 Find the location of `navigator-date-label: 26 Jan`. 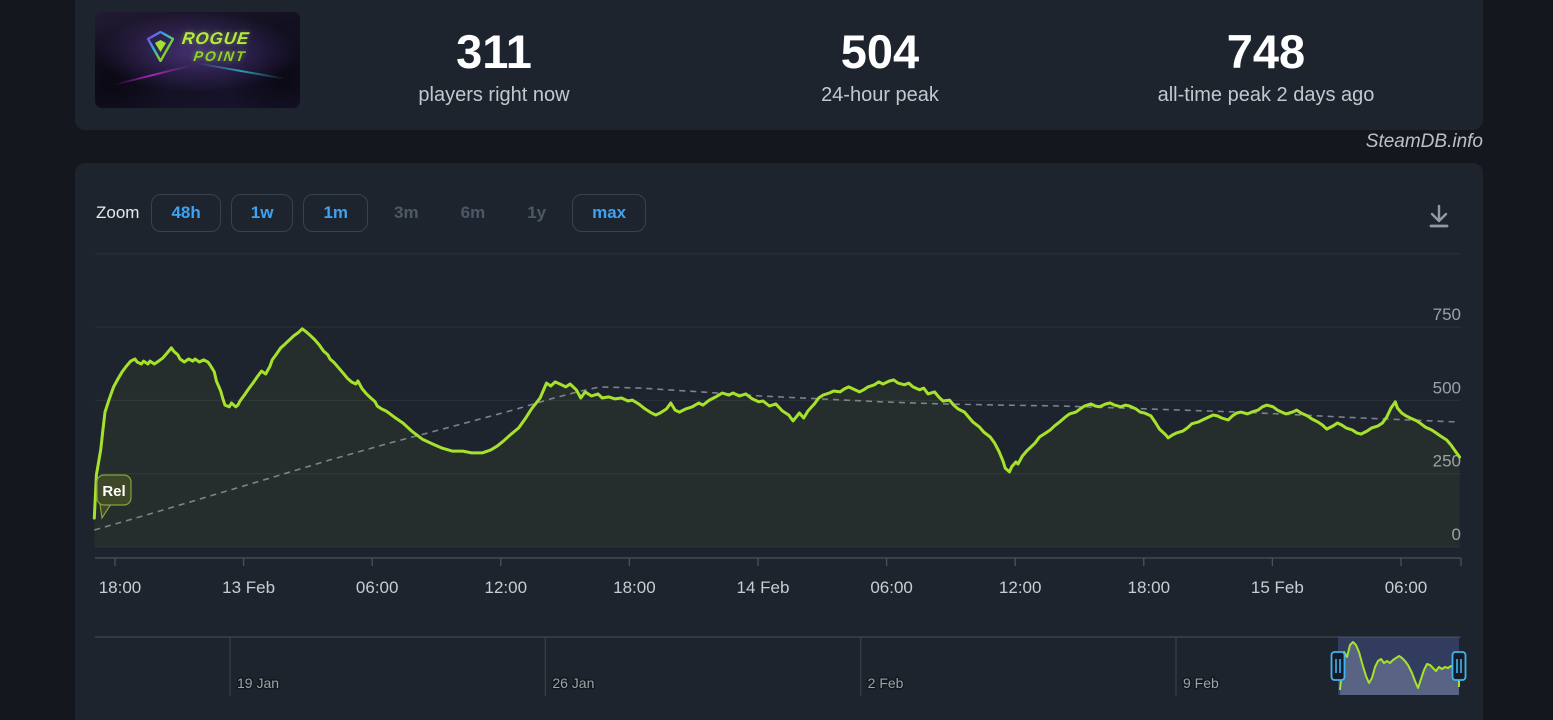

navigator-date-label: 26 Jan is located at coordinates (573, 683).